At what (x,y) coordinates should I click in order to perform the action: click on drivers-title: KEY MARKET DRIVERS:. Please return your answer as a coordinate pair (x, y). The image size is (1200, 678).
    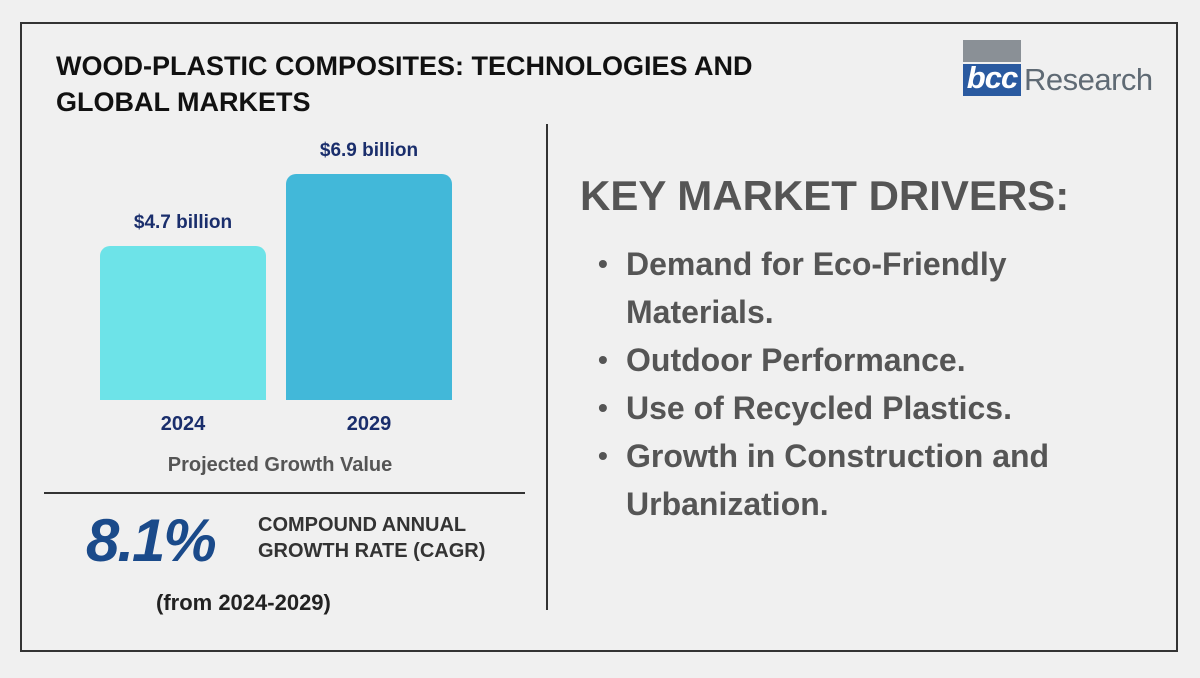
    Looking at the image, I should click on (825, 195).